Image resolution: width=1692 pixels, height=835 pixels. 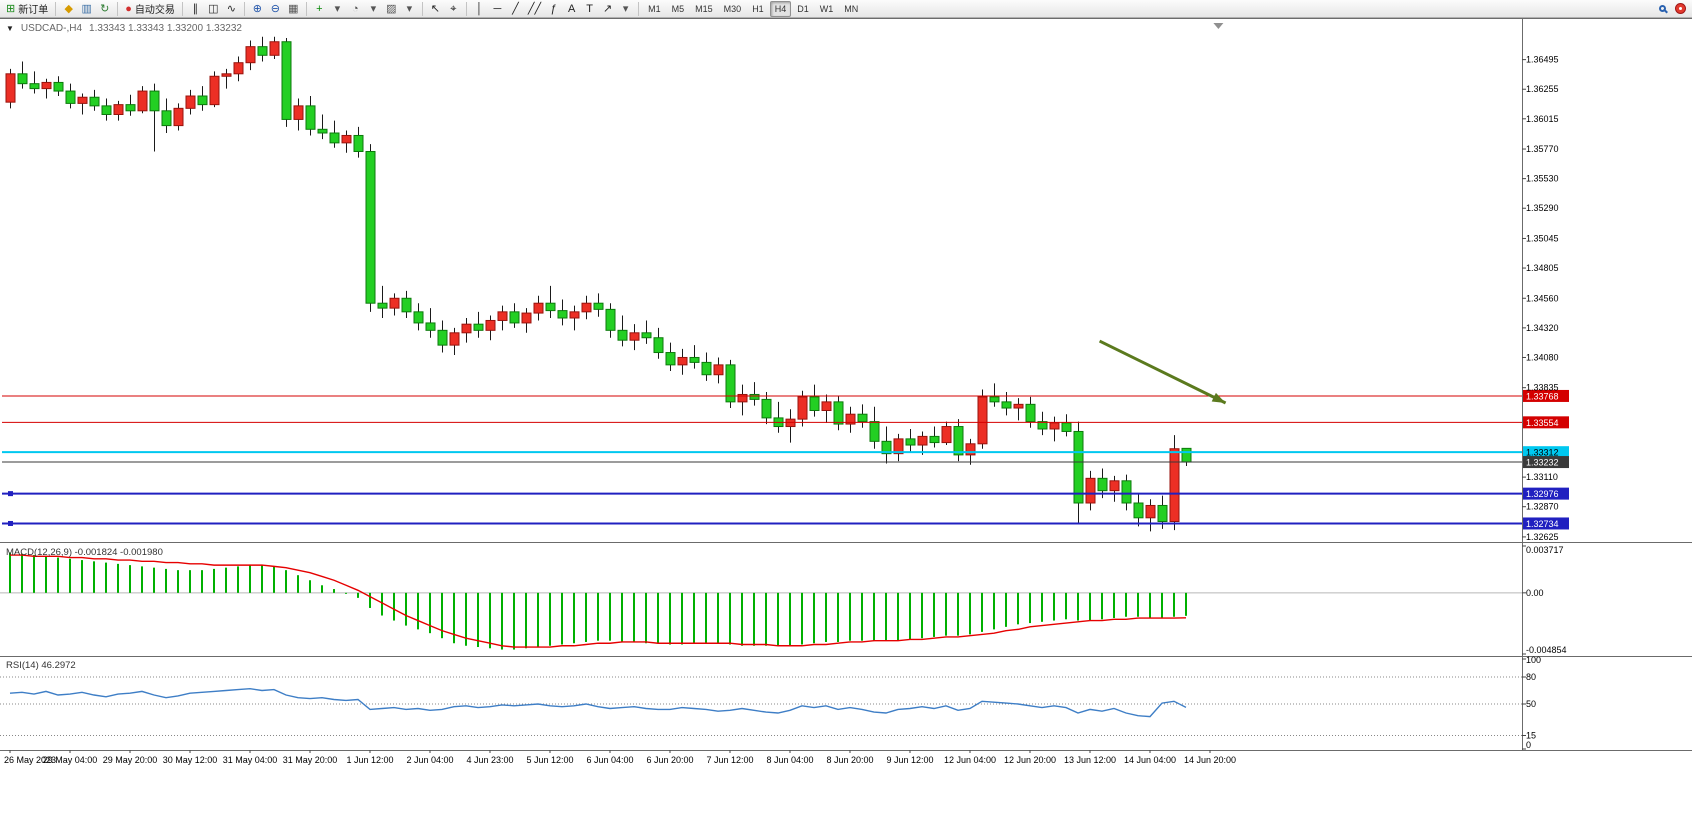 What do you see at coordinates (84, 552) in the screenshot?
I see `macd-label: MACD(12,26,9) -0.001824 -0.001980` at bounding box center [84, 552].